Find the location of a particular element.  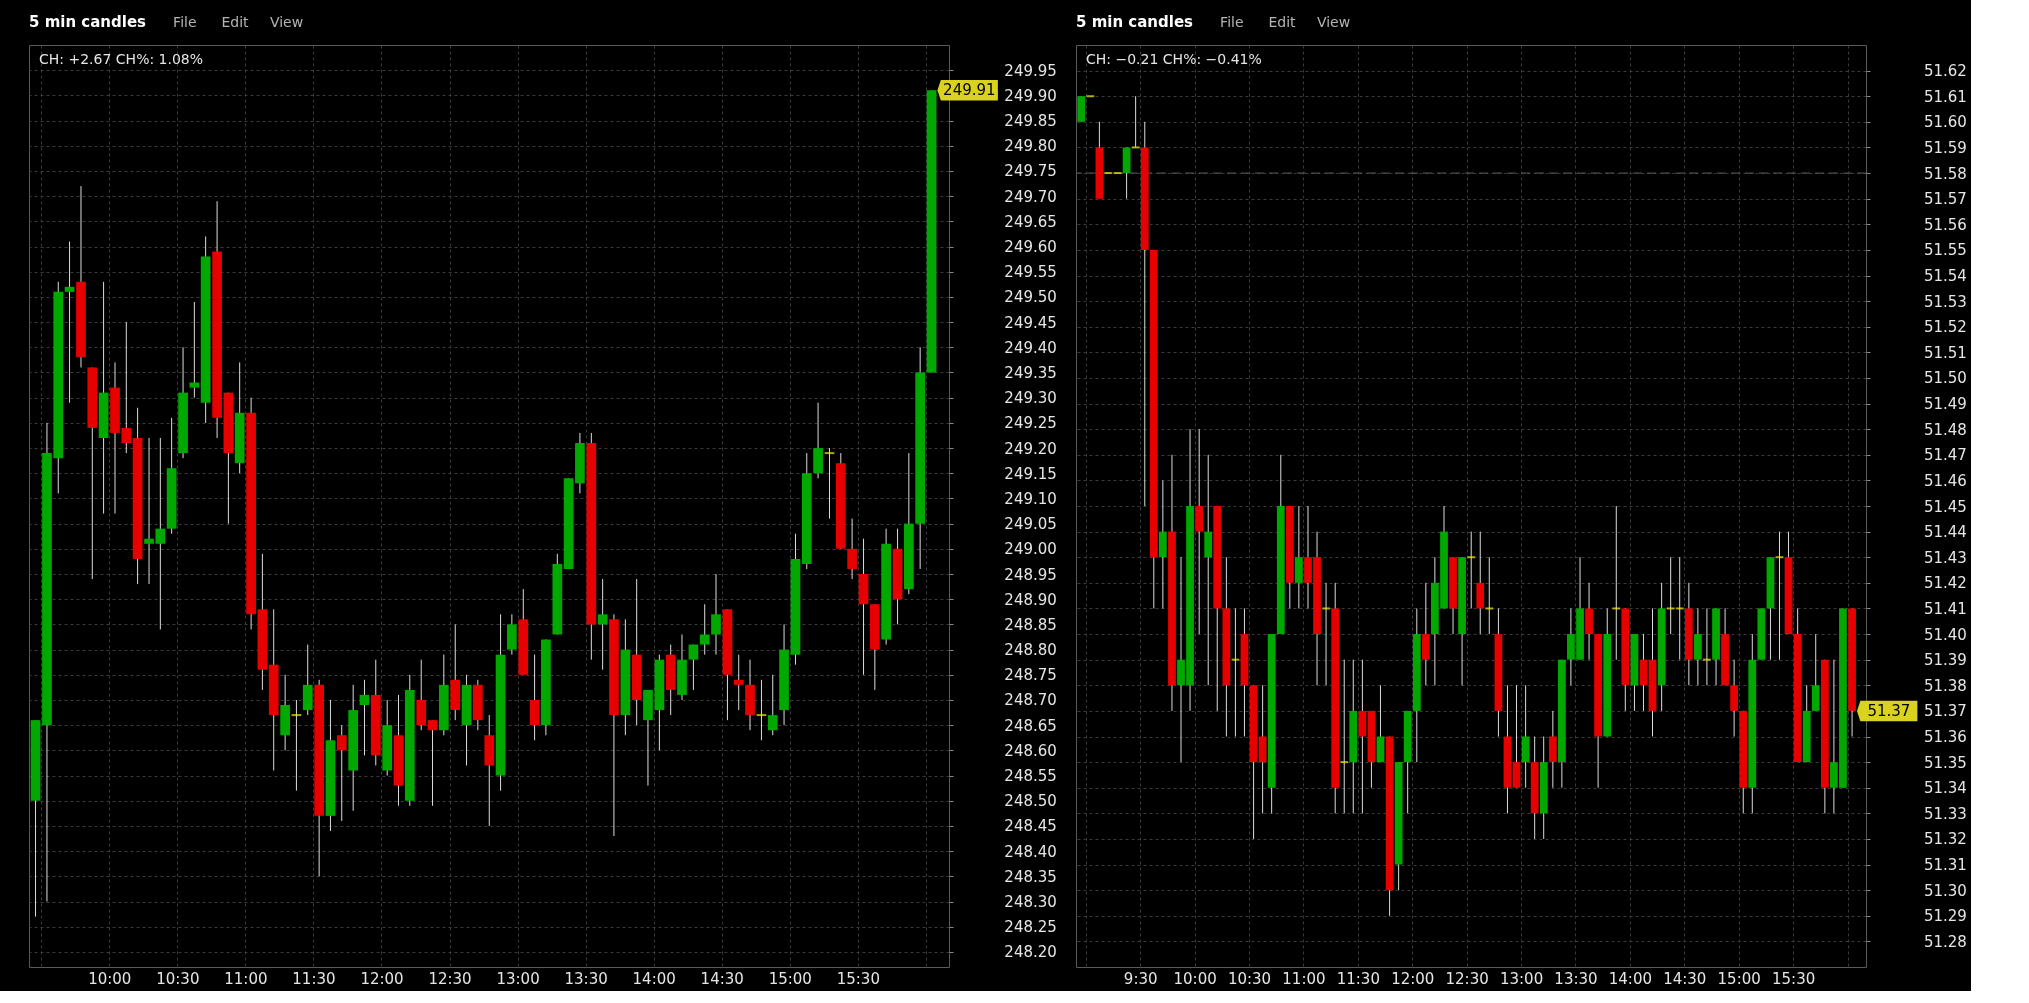

y-tick-label: 51.58 is located at coordinates (1945, 173).